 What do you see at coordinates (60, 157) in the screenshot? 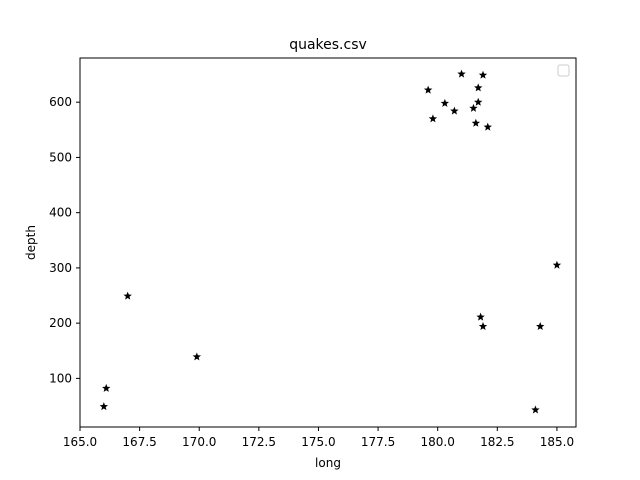
I see `y-tick-label: 500` at bounding box center [60, 157].